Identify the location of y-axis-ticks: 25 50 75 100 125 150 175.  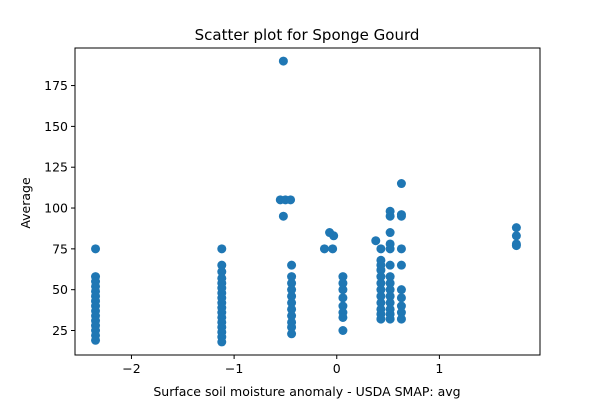
(59, 208).